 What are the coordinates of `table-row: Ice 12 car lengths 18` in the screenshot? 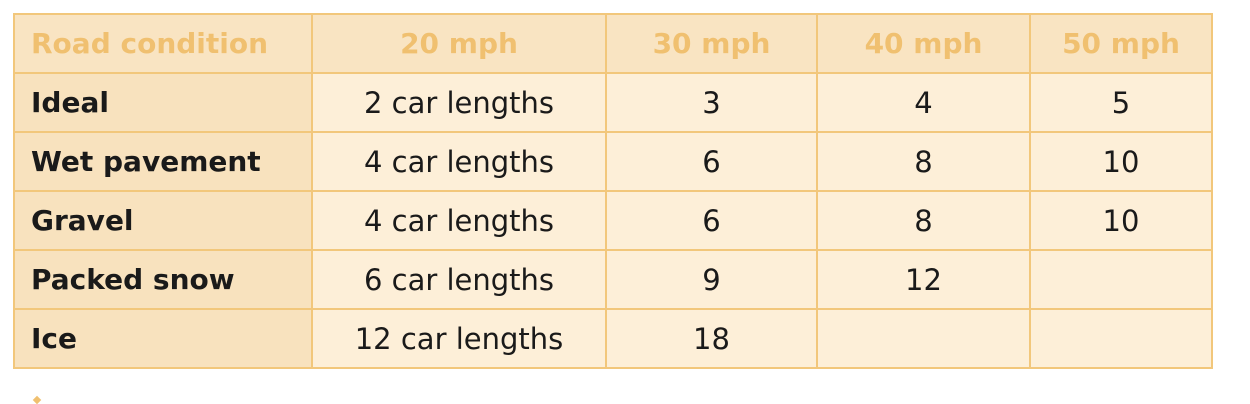 It's located at (613, 338).